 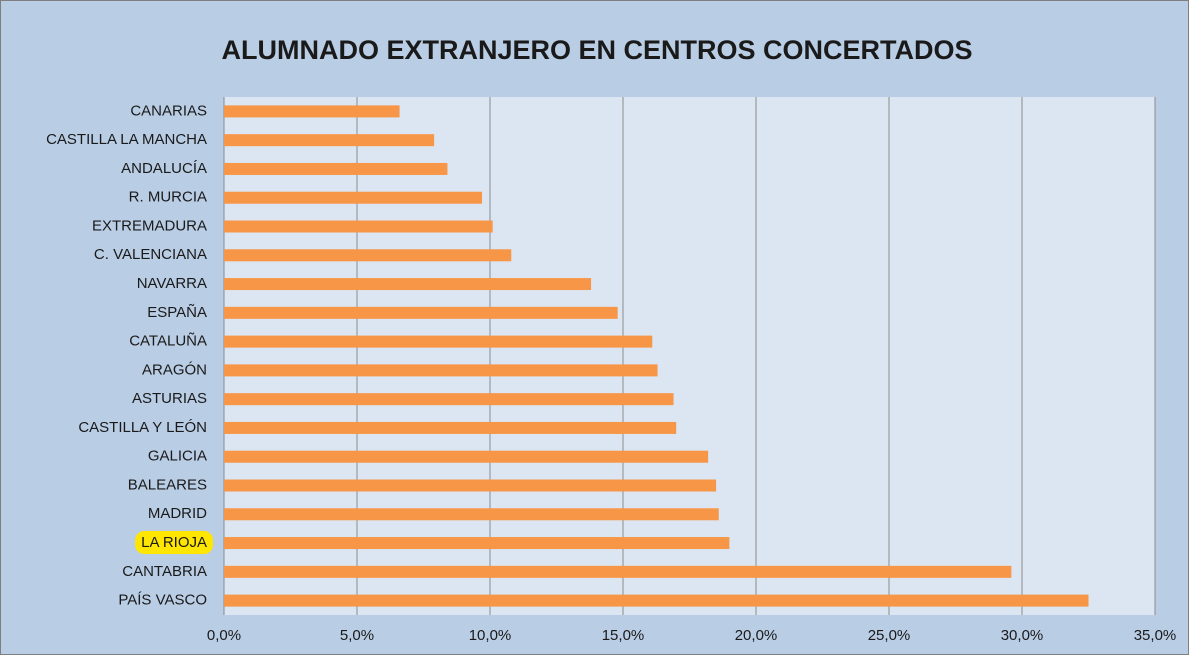 I want to click on y-tick-label: CASTILLA LA MANCHA, so click(x=126, y=139).